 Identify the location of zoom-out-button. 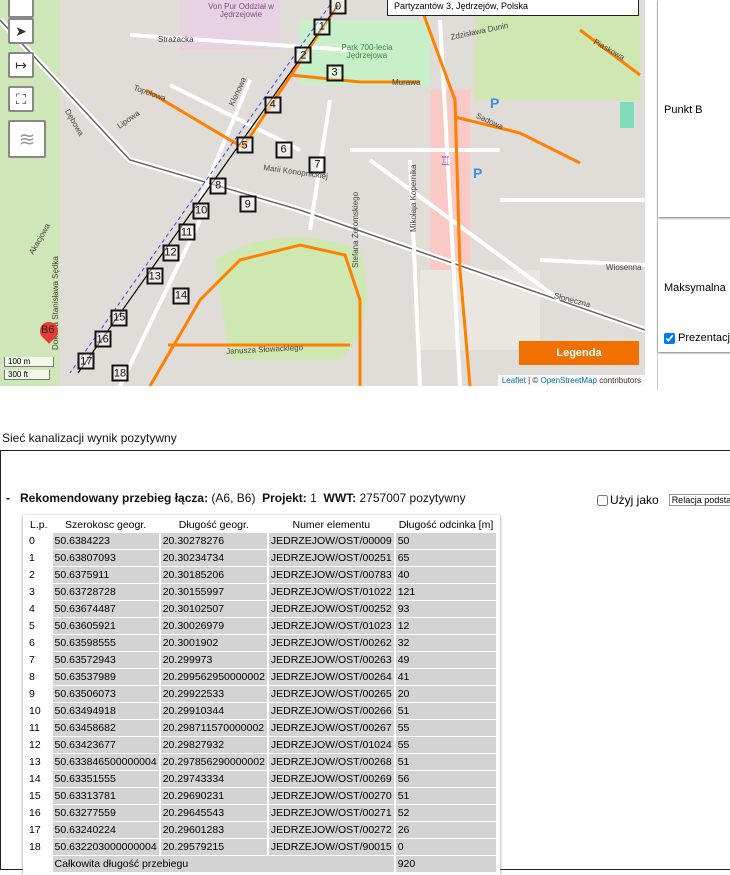
(21, 9).